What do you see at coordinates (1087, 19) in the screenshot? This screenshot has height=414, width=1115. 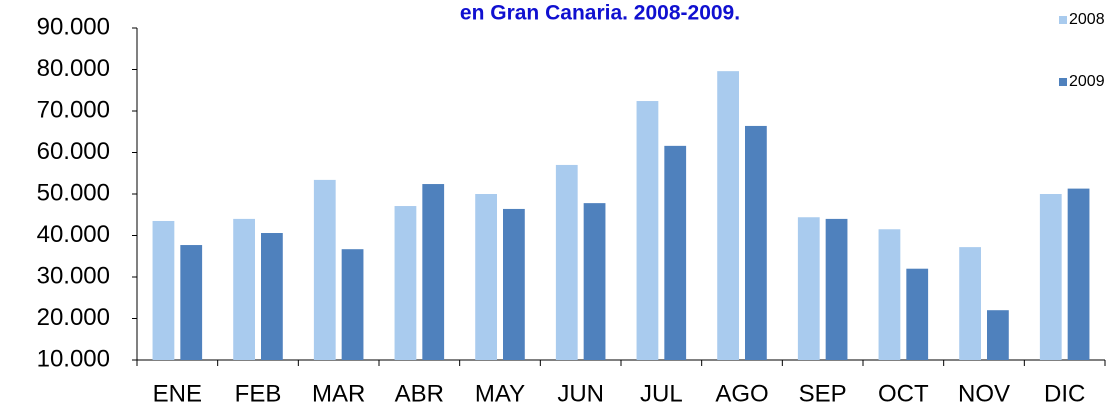 I see `legend-label: 2008` at bounding box center [1087, 19].